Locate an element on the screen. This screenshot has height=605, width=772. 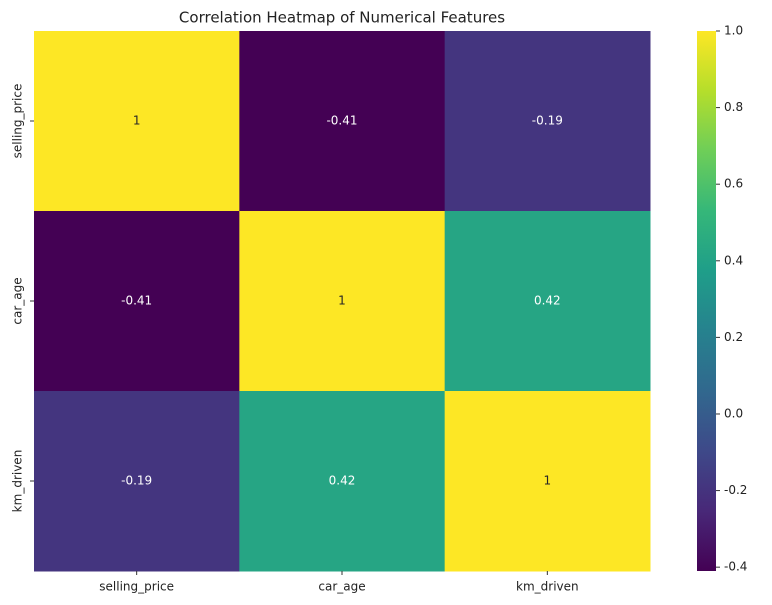
colorbar-tick-label: 0.0 is located at coordinates (733, 413).